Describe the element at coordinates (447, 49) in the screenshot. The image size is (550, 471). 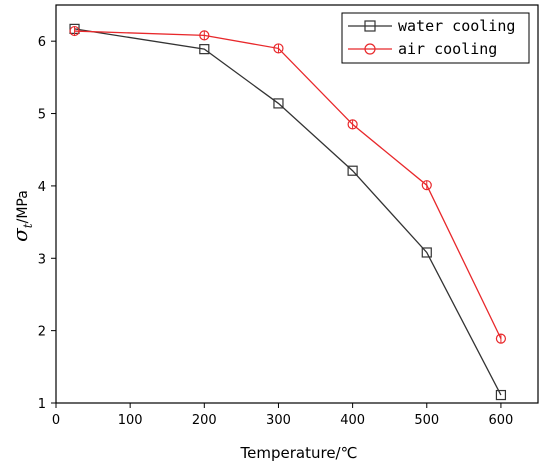
I see `legend-label-air-cooling: air cooling` at that location.